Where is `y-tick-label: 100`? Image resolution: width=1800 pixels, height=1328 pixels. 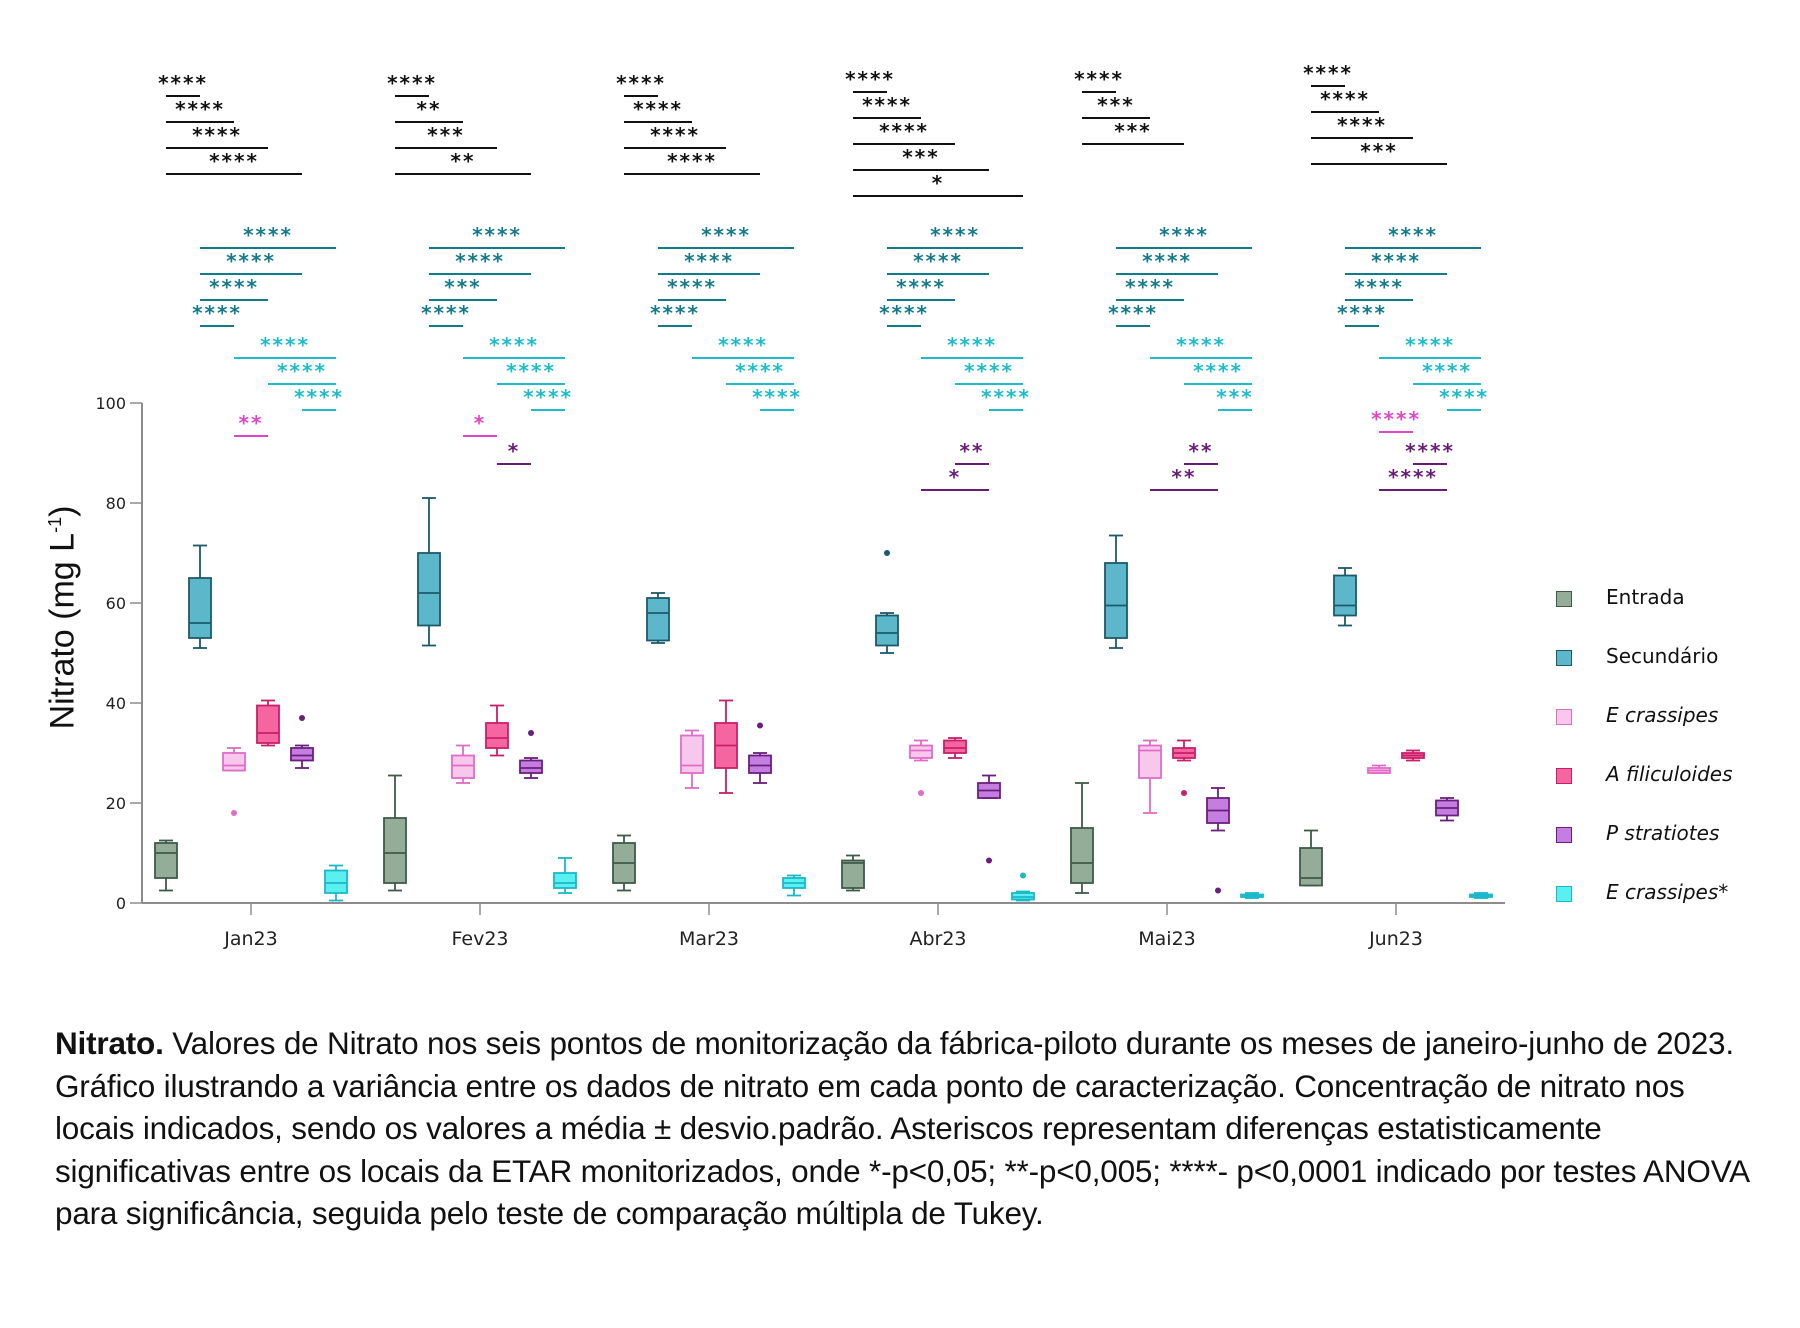 y-tick-label: 100 is located at coordinates (110, 403).